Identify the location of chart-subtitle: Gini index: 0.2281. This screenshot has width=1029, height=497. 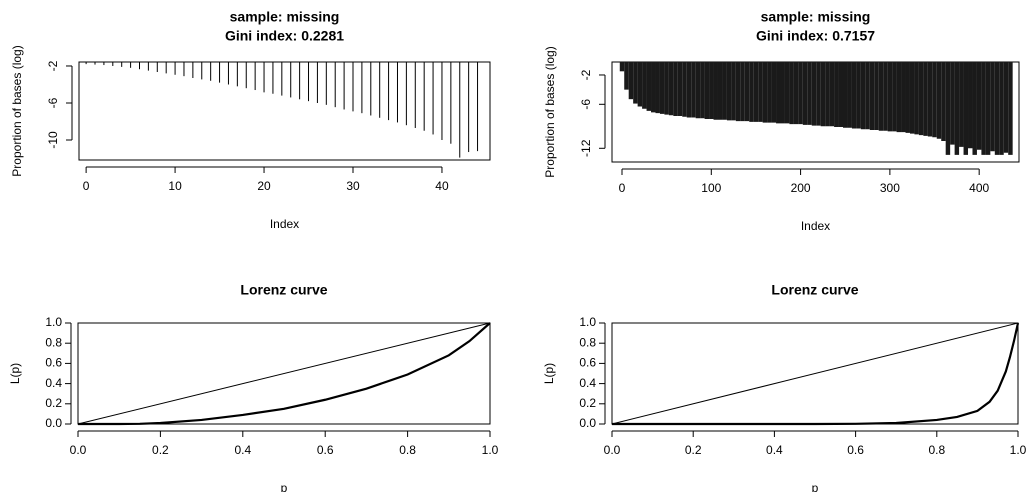
(284, 36).